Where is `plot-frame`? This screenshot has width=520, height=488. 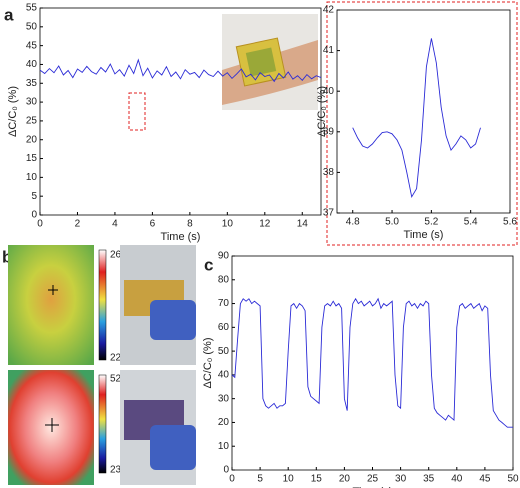
plot-frame is located at coordinates (423, 111).